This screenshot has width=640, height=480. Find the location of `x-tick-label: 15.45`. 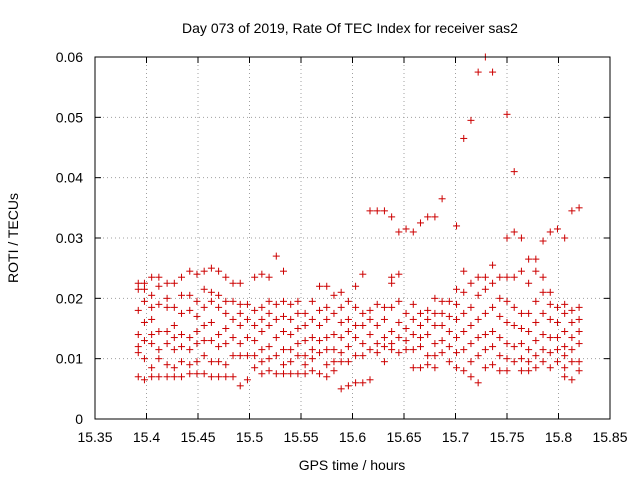

x-tick-label: 15.45 is located at coordinates (197, 437).